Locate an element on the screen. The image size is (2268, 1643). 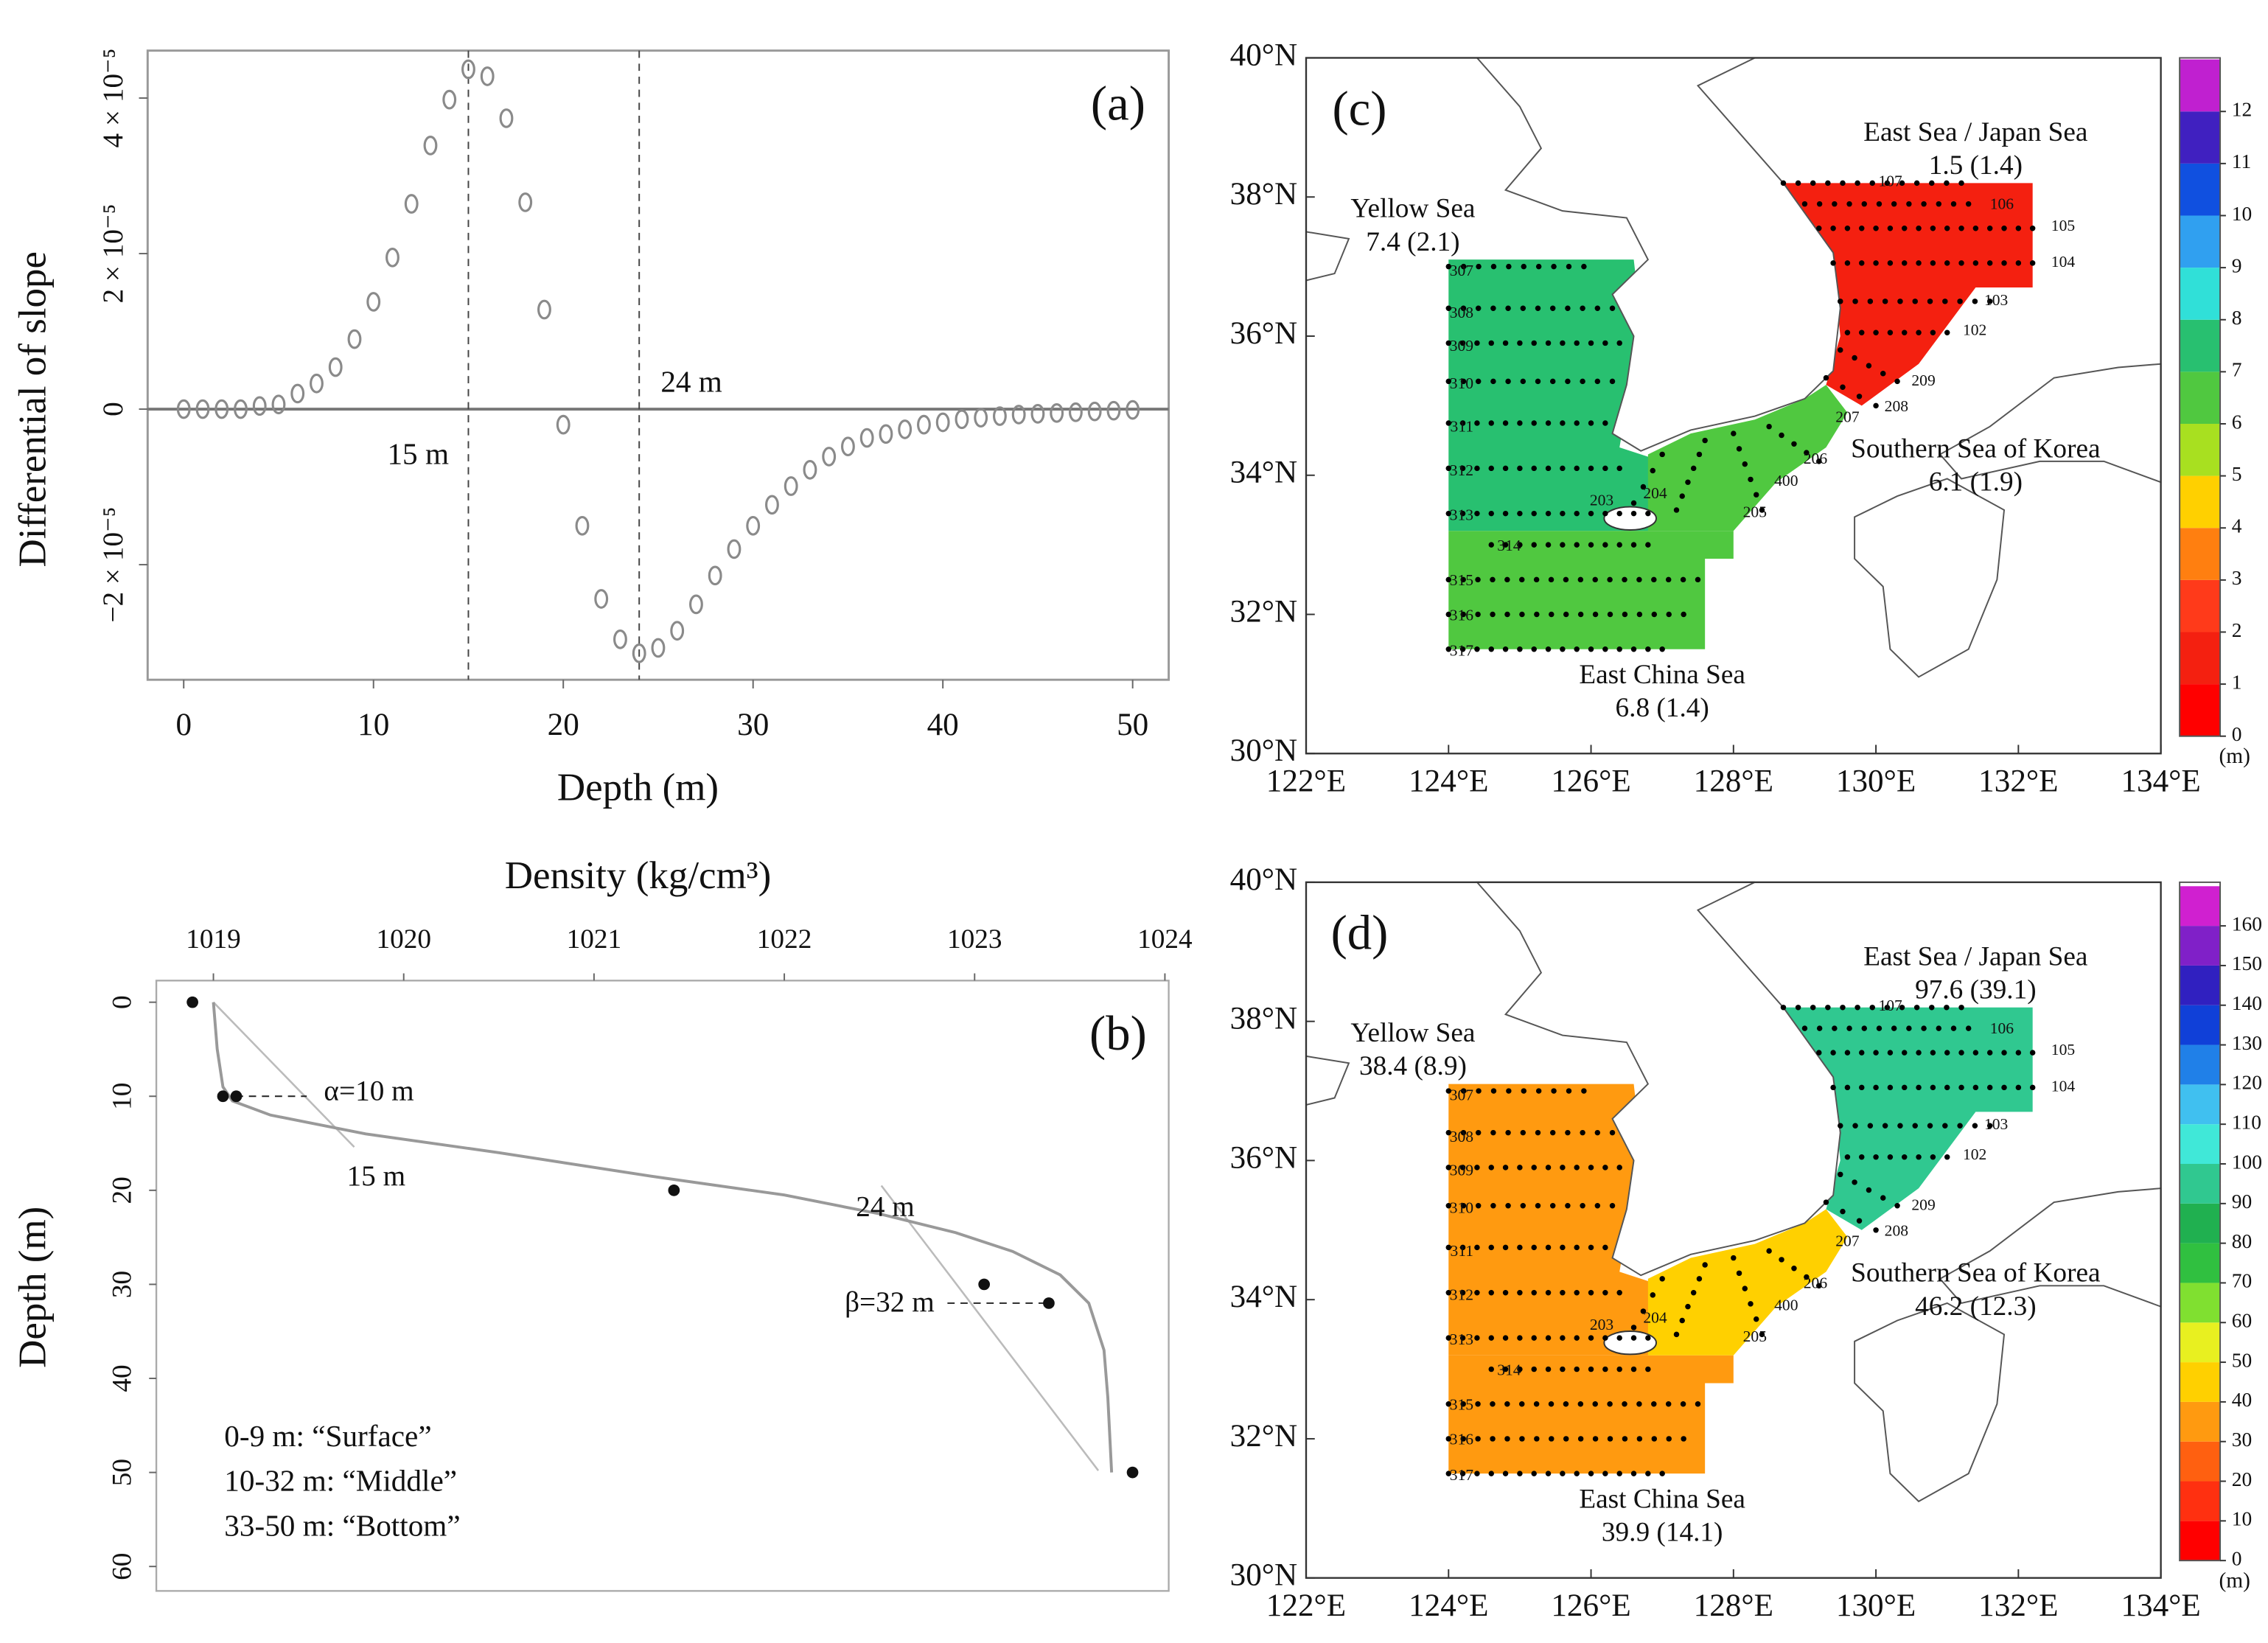
region-fill is located at coordinates (1908, 294).